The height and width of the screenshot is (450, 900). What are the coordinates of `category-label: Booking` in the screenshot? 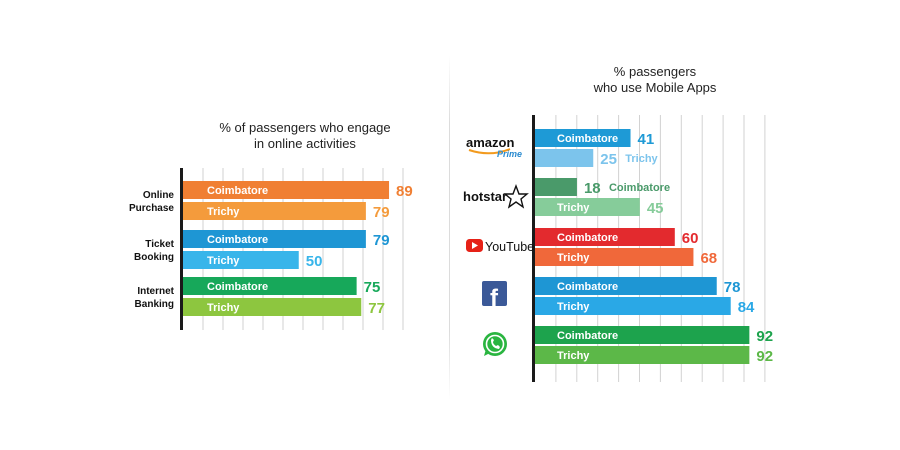 It's located at (154, 257).